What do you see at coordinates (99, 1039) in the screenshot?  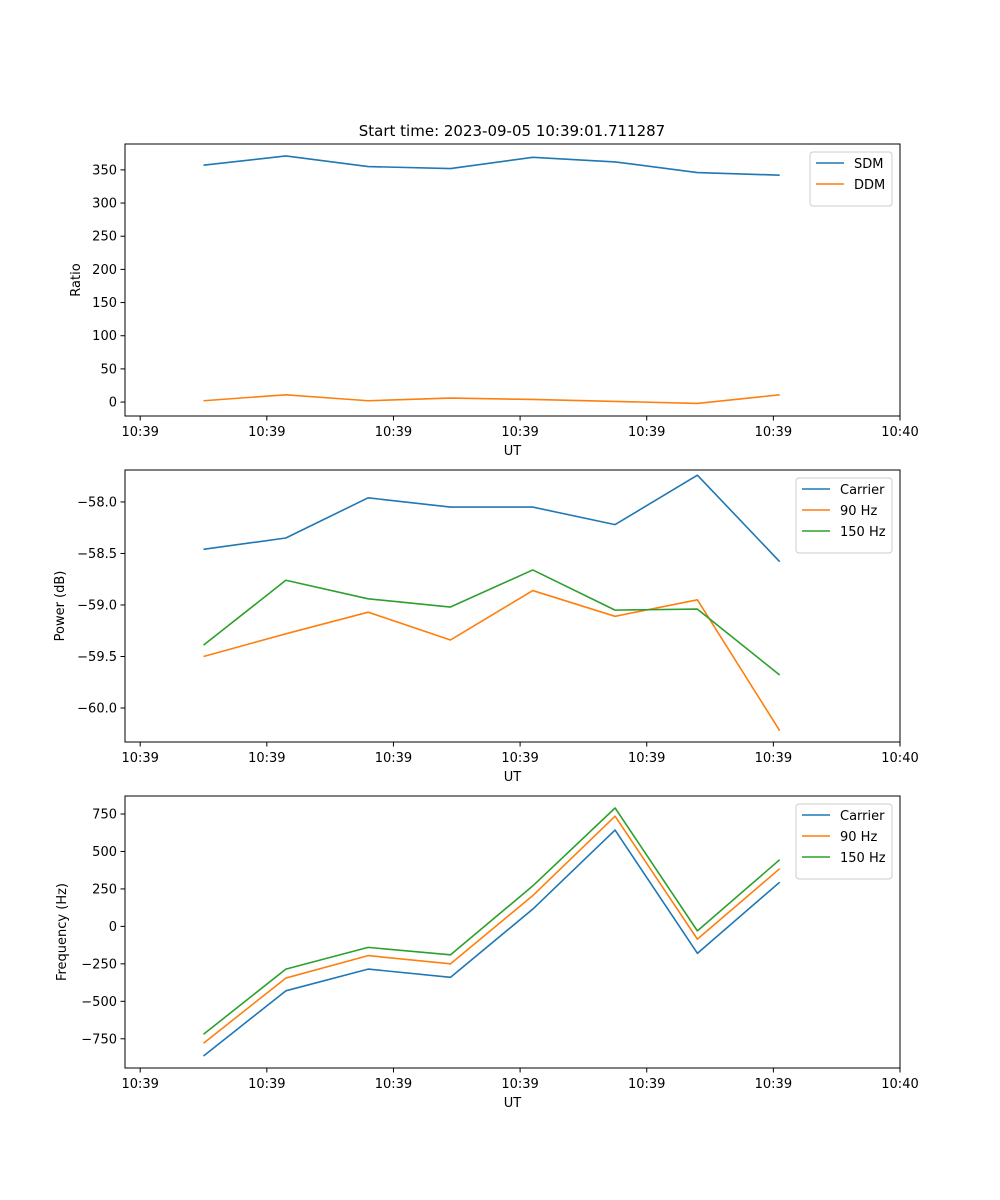 I see `y-tick-label: −750` at bounding box center [99, 1039].